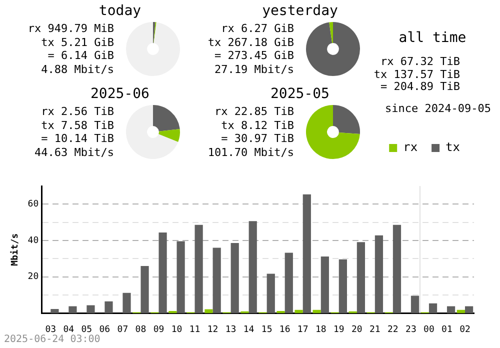  What do you see at coordinates (420, 87) in the screenshot?
I see `text: = 204.89 TiB` at bounding box center [420, 87].